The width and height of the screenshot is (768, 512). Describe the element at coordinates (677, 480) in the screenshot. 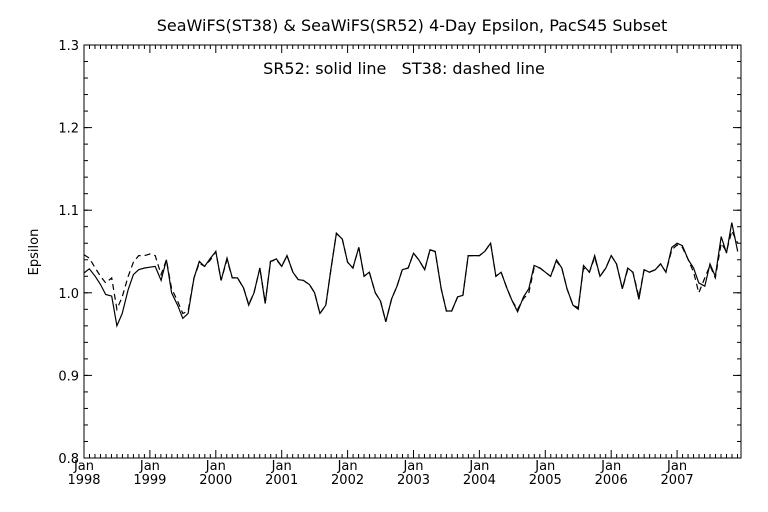

I see `x-tick-year: 2007` at that location.